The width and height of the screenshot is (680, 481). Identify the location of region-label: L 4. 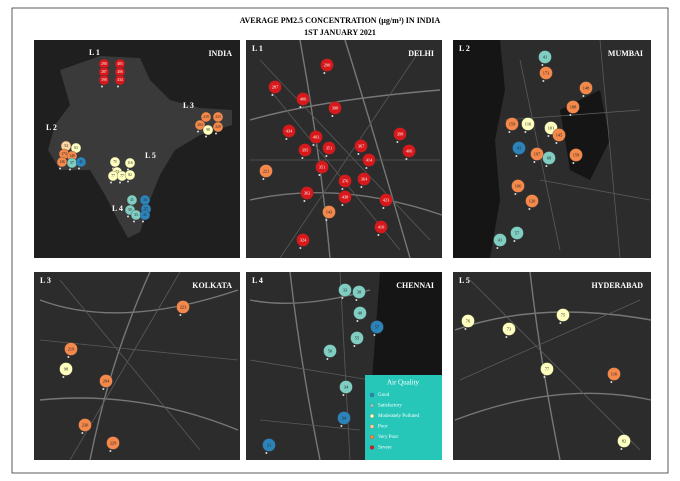
(117, 208).